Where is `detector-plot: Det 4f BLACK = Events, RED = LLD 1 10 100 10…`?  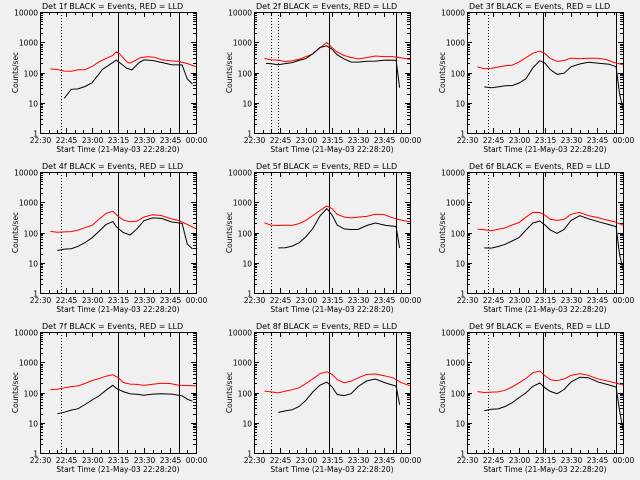 detector-plot: Det 4f BLACK = Events, RED = LLD 1 10 100 10… is located at coordinates (109, 238).